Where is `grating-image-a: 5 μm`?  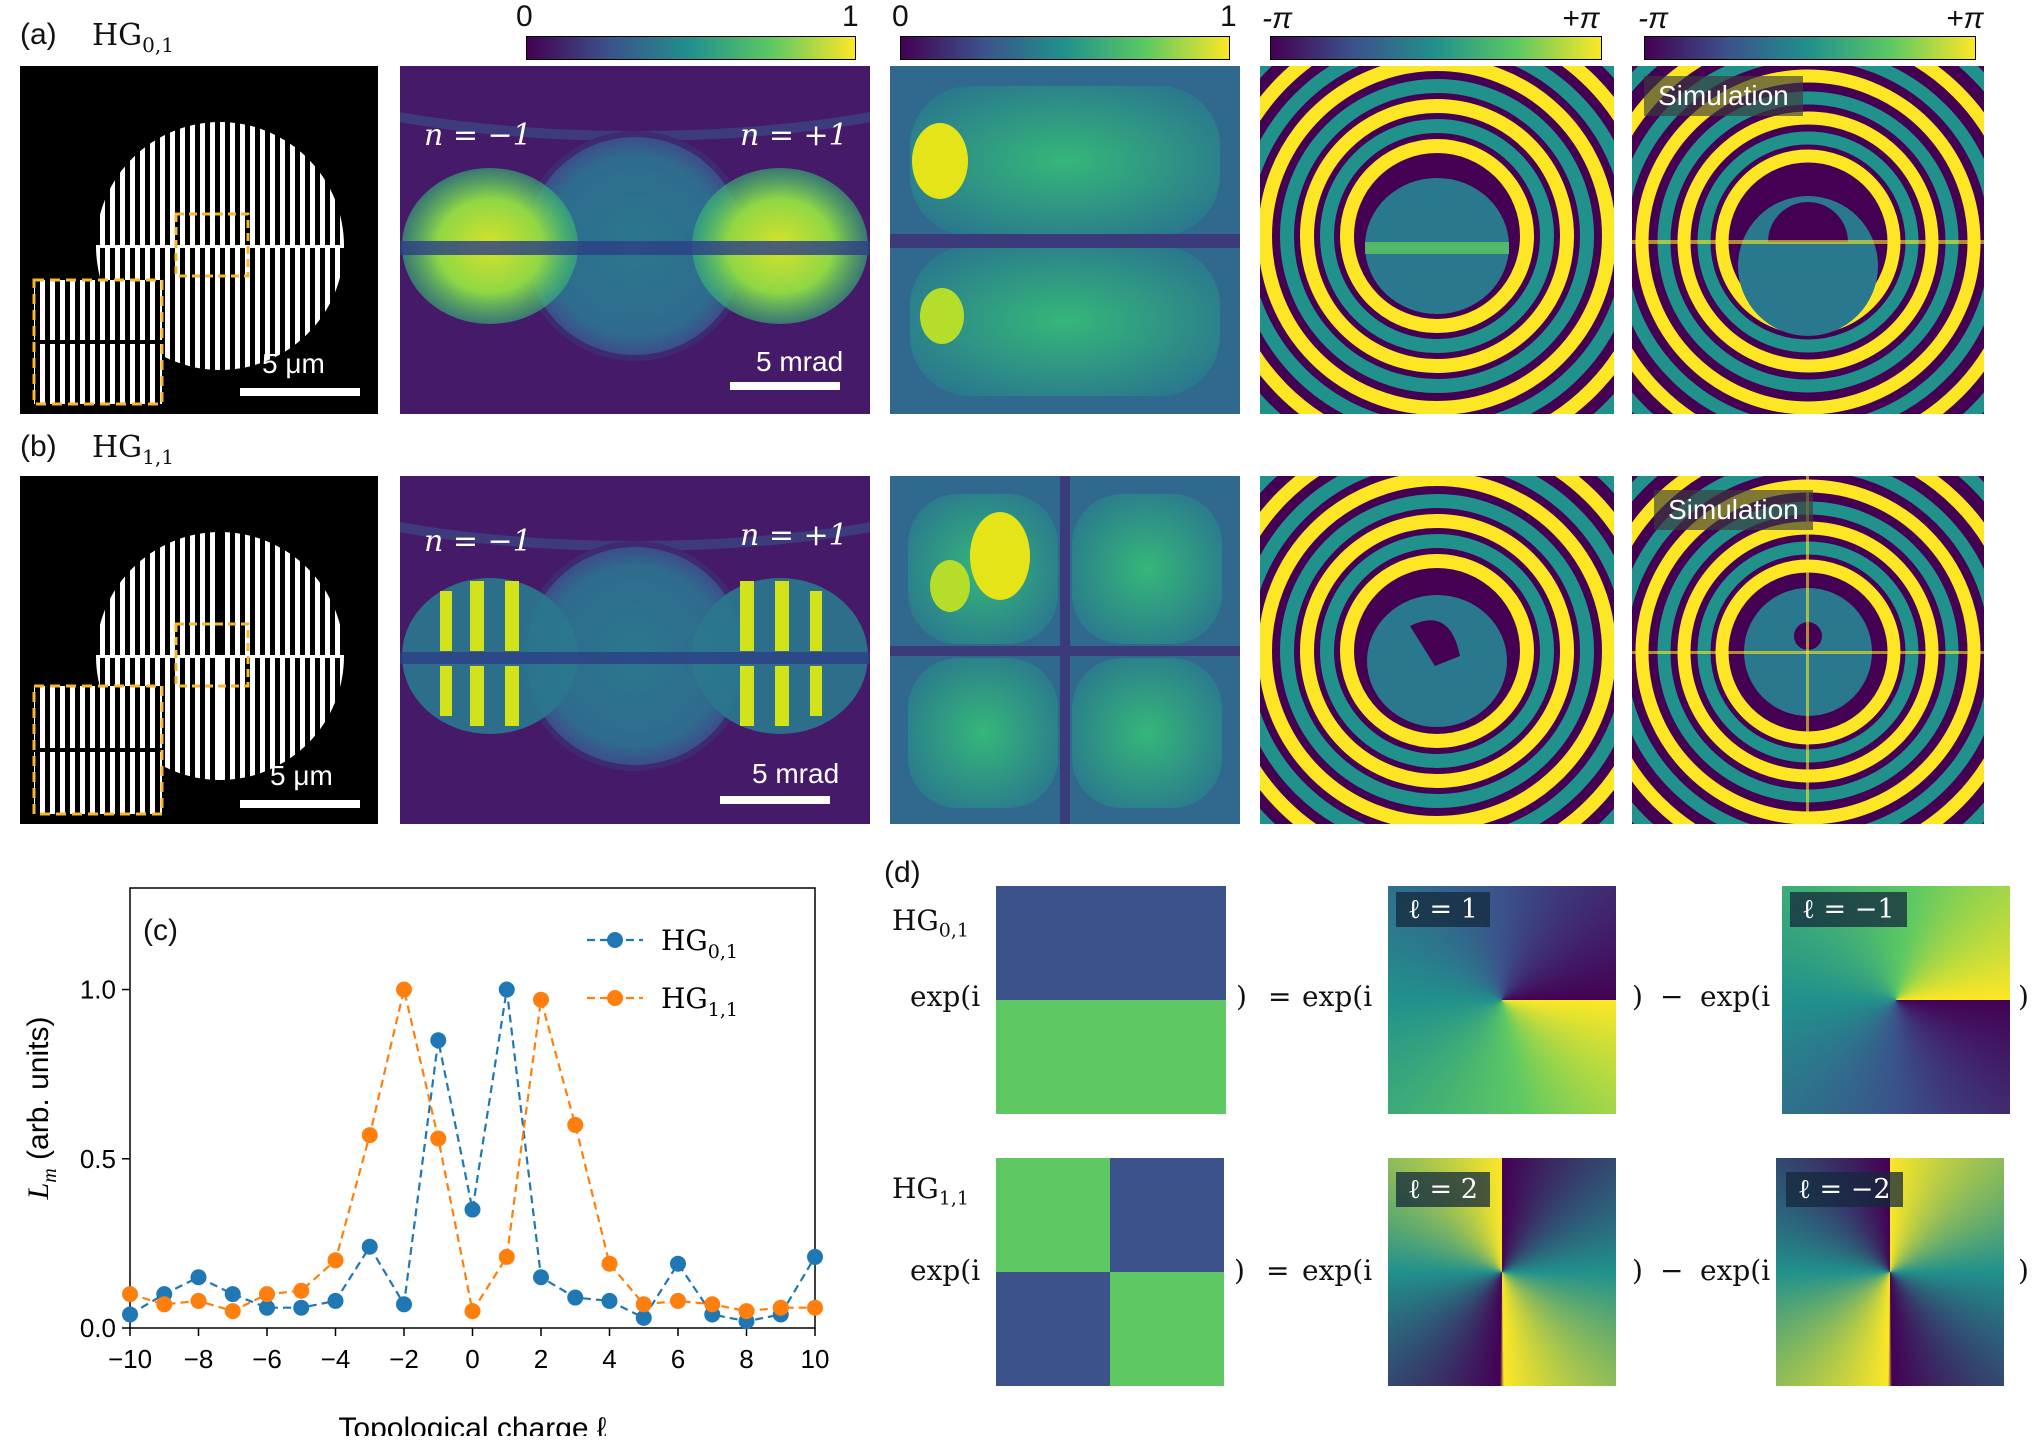 grating-image-a: 5 μm is located at coordinates (199, 240).